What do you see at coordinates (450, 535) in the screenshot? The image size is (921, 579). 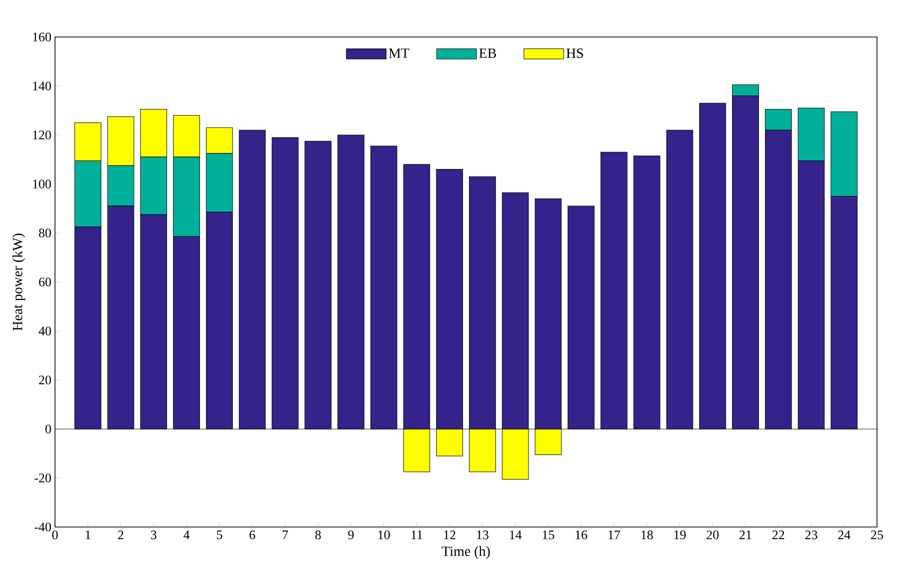 I see `x-tick-label: 12` at bounding box center [450, 535].